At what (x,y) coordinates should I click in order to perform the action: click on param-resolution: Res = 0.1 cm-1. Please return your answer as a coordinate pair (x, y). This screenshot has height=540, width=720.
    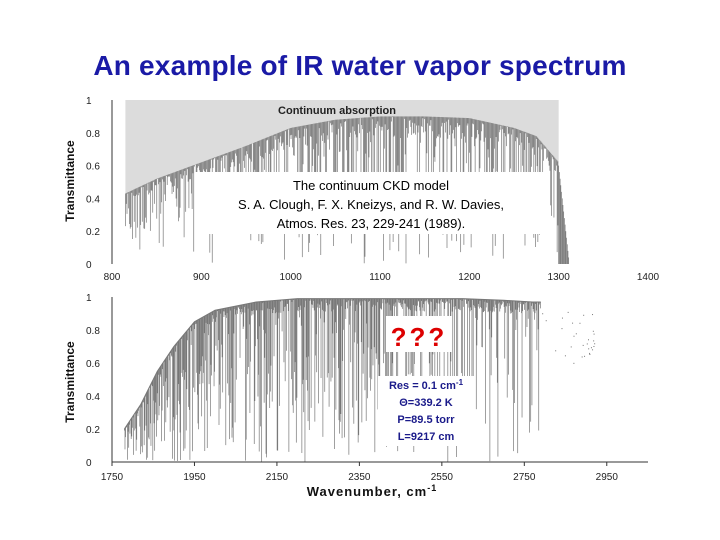
    Looking at the image, I should click on (426, 385).